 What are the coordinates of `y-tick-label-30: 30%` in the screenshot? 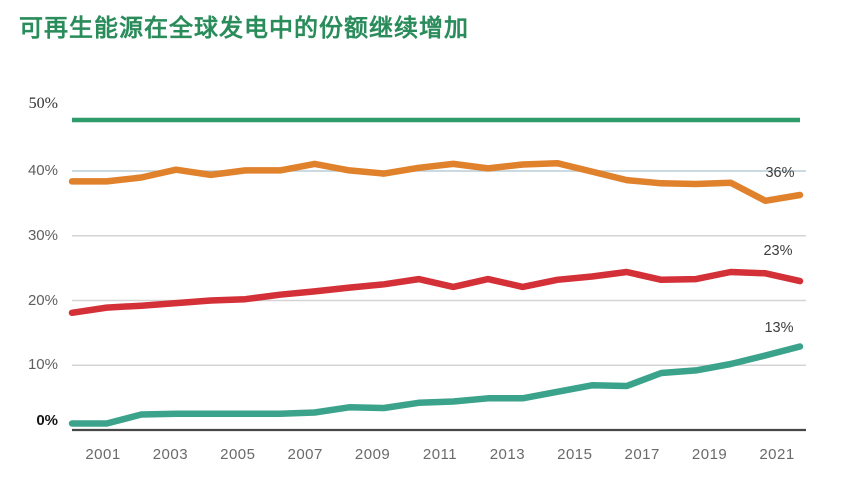 It's located at (42, 235).